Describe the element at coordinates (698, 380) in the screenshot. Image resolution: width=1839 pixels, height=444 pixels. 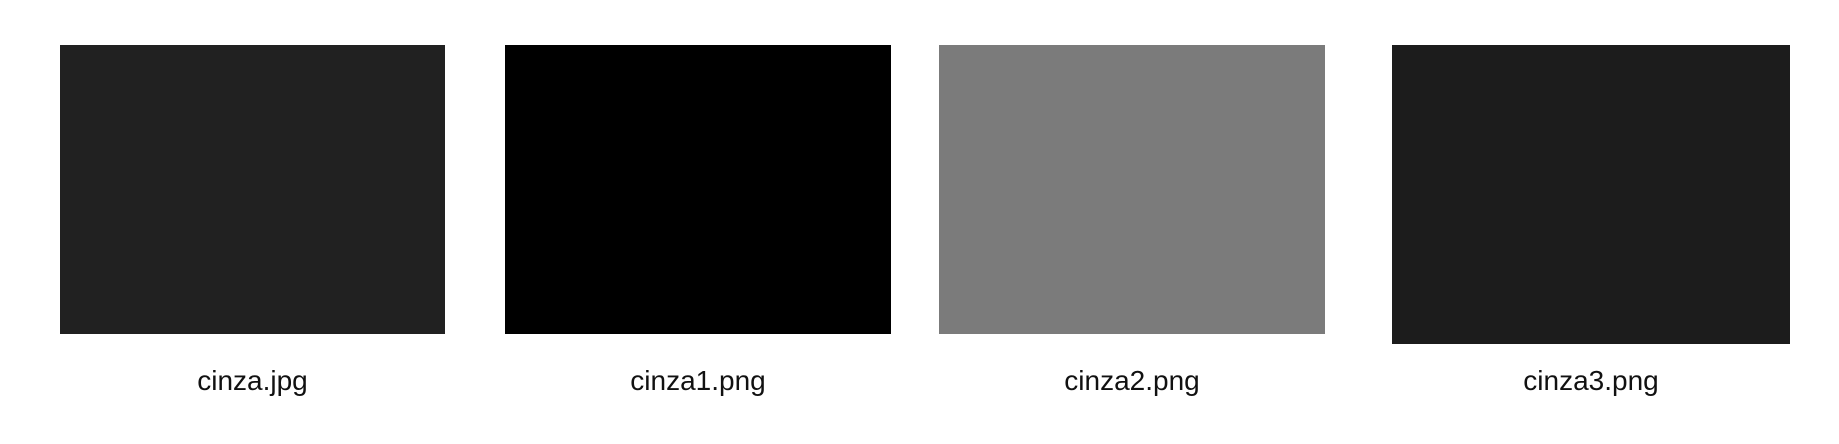
I see `file-name-label: cinza1.png` at that location.